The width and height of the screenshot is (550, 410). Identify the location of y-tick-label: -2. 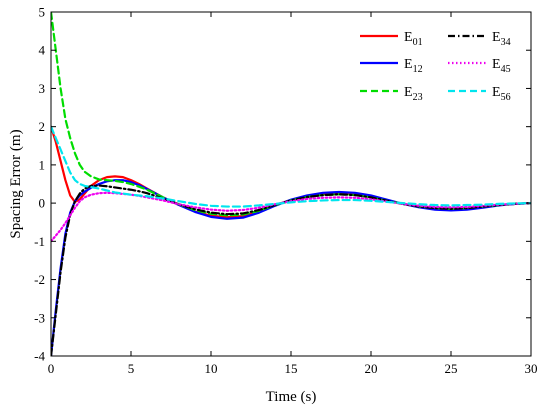
(39, 279).